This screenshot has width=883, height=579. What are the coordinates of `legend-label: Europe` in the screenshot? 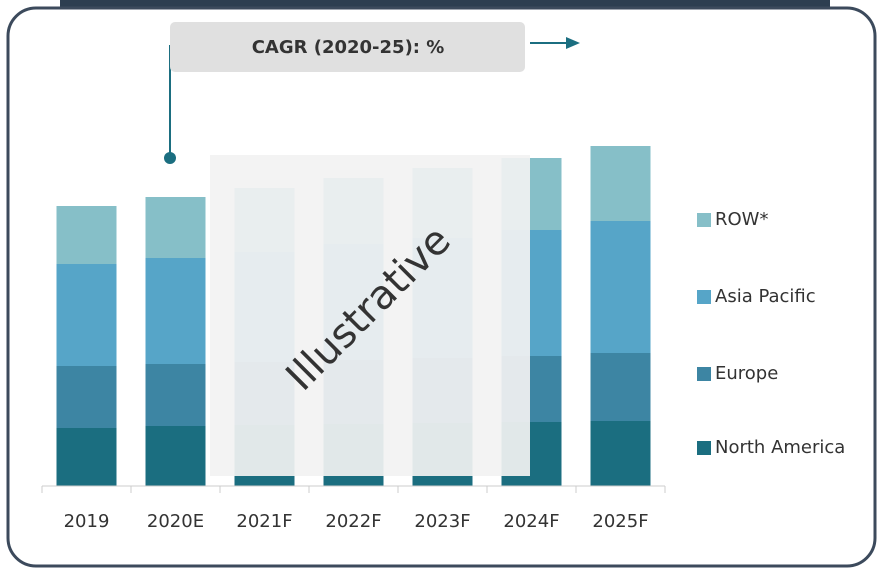 It's located at (746, 373).